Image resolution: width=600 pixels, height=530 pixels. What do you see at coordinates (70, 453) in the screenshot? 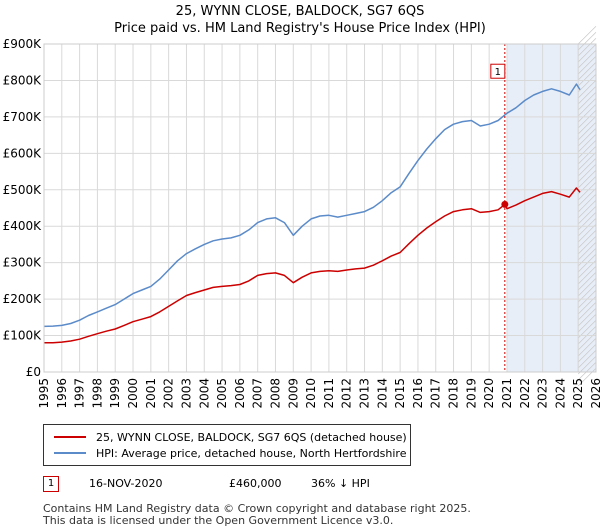
I see `legend-swatch-hpi` at bounding box center [70, 453].